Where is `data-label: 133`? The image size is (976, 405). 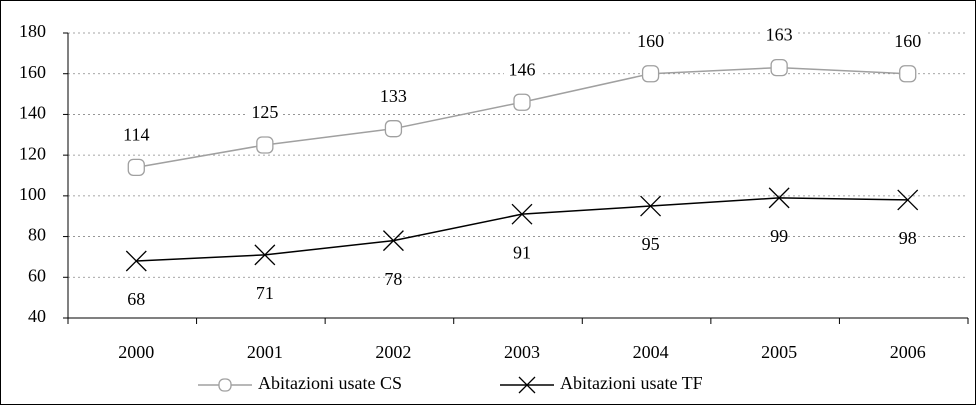 data-label: 133 is located at coordinates (393, 96).